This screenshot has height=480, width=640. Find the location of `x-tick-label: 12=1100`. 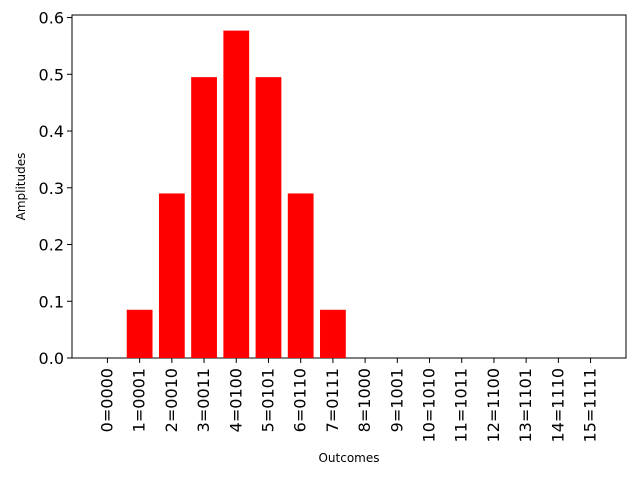

x-tick-label: 12=1100 is located at coordinates (493, 405).